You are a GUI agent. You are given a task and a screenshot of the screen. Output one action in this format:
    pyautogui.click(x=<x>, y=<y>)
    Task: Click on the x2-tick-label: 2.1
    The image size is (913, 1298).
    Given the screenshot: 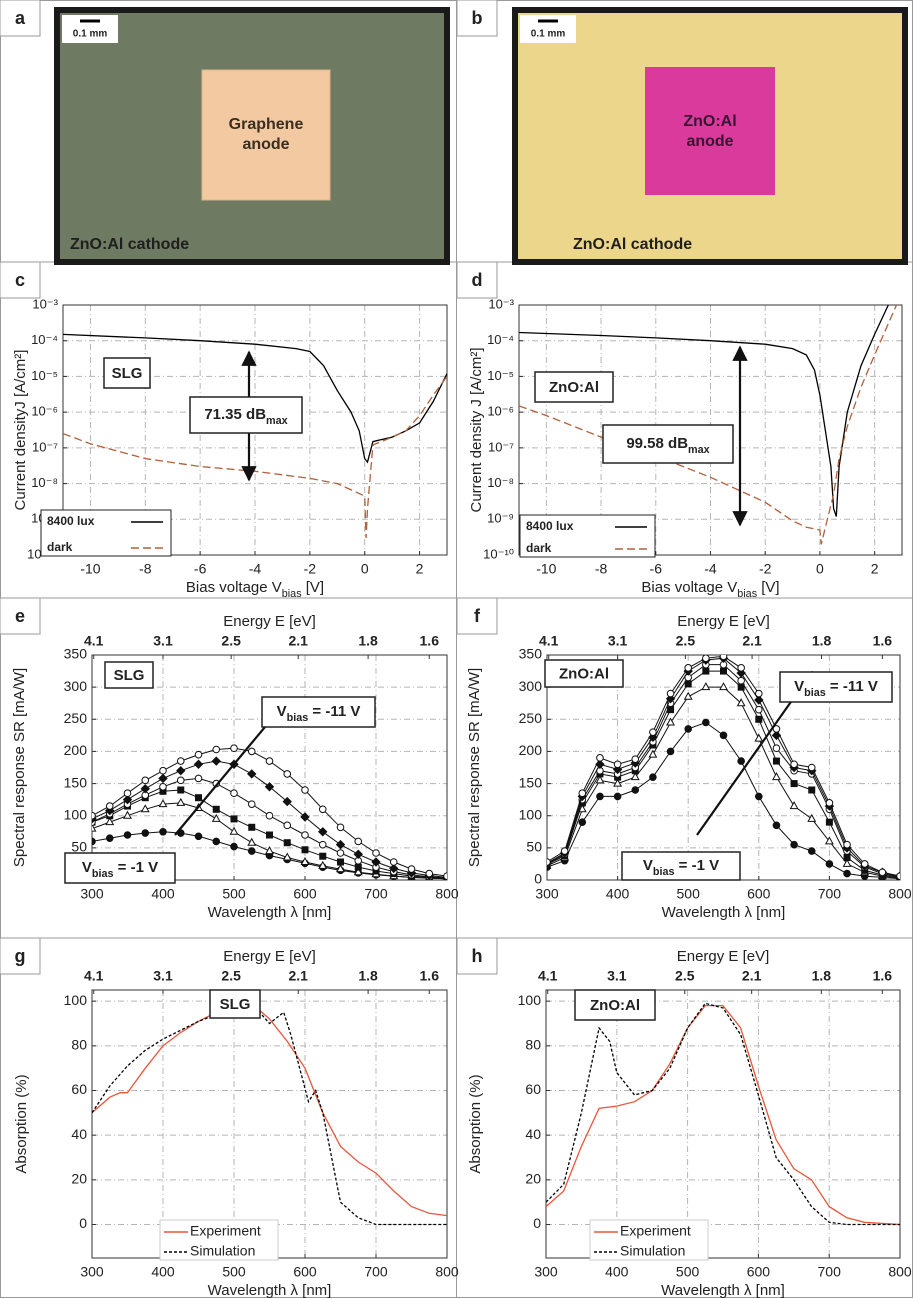 What is the action you would take?
    pyautogui.click(x=299, y=976)
    